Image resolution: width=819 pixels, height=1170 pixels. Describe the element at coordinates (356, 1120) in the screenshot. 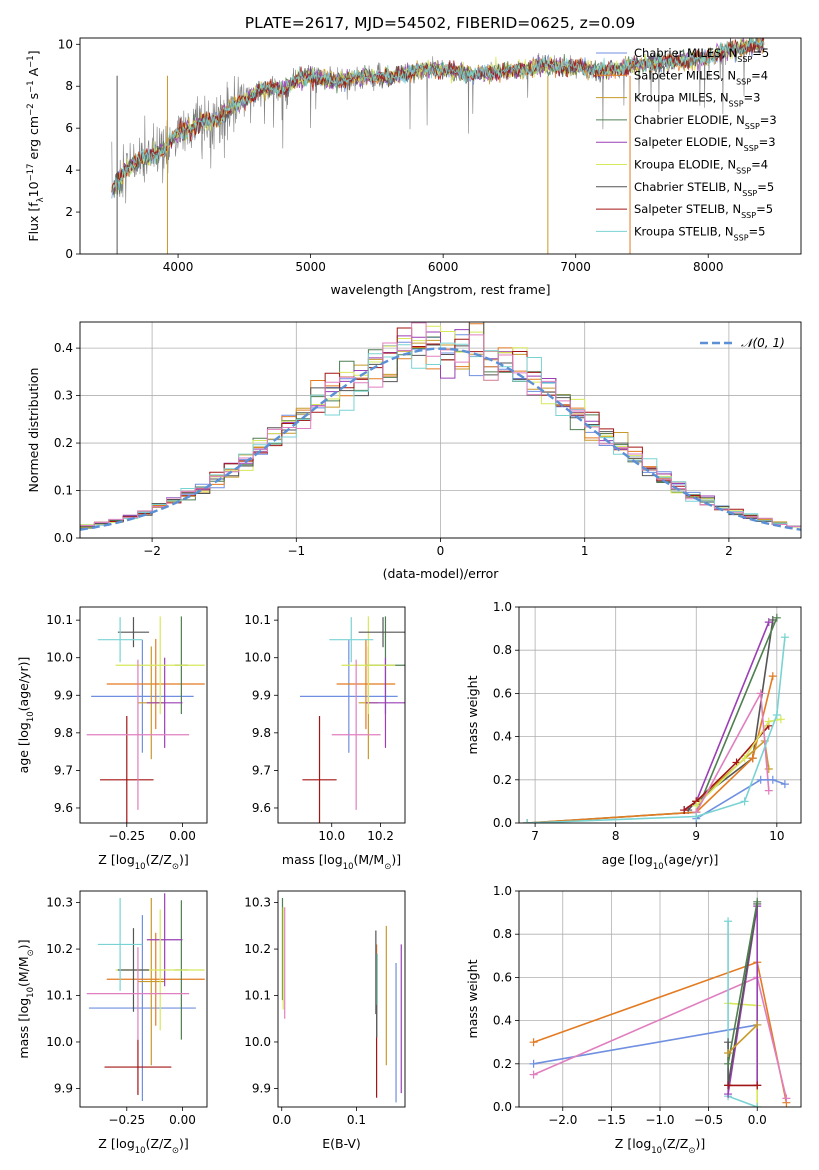

I see `mass_vs_ebv-xtick-label: 0.1` at that location.